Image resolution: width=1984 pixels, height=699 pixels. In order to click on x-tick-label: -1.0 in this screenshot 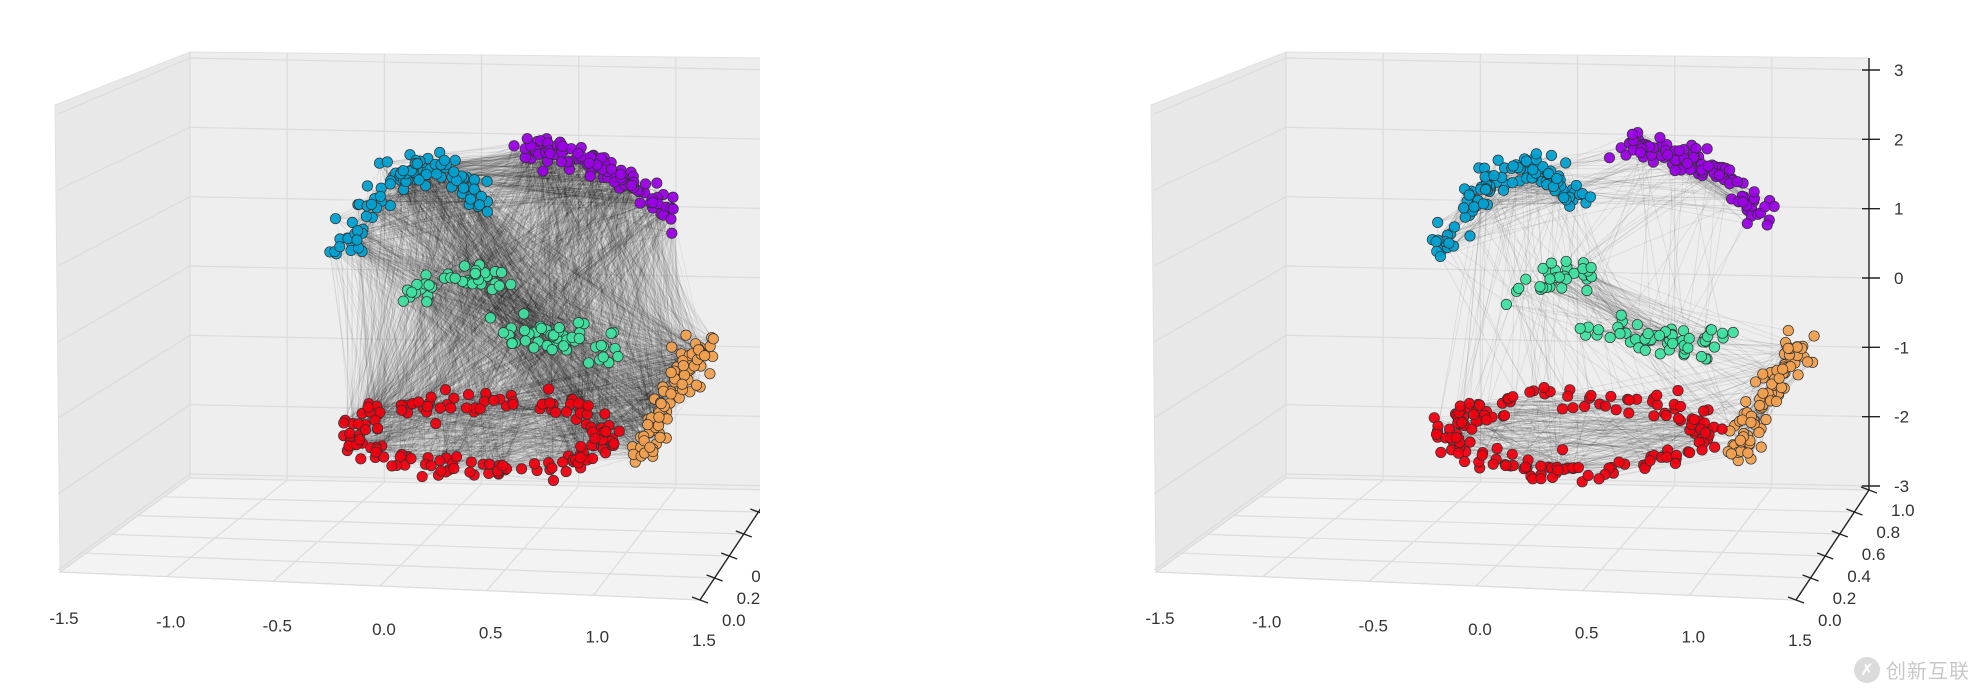, I will do `click(170, 622)`.